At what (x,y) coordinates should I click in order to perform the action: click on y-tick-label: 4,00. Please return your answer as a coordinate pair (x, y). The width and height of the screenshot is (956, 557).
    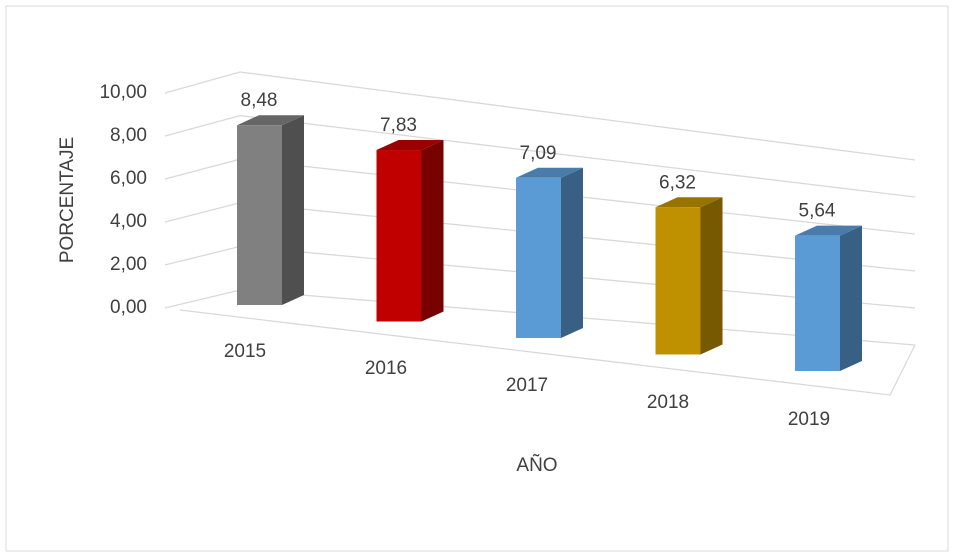
    Looking at the image, I should click on (128, 221).